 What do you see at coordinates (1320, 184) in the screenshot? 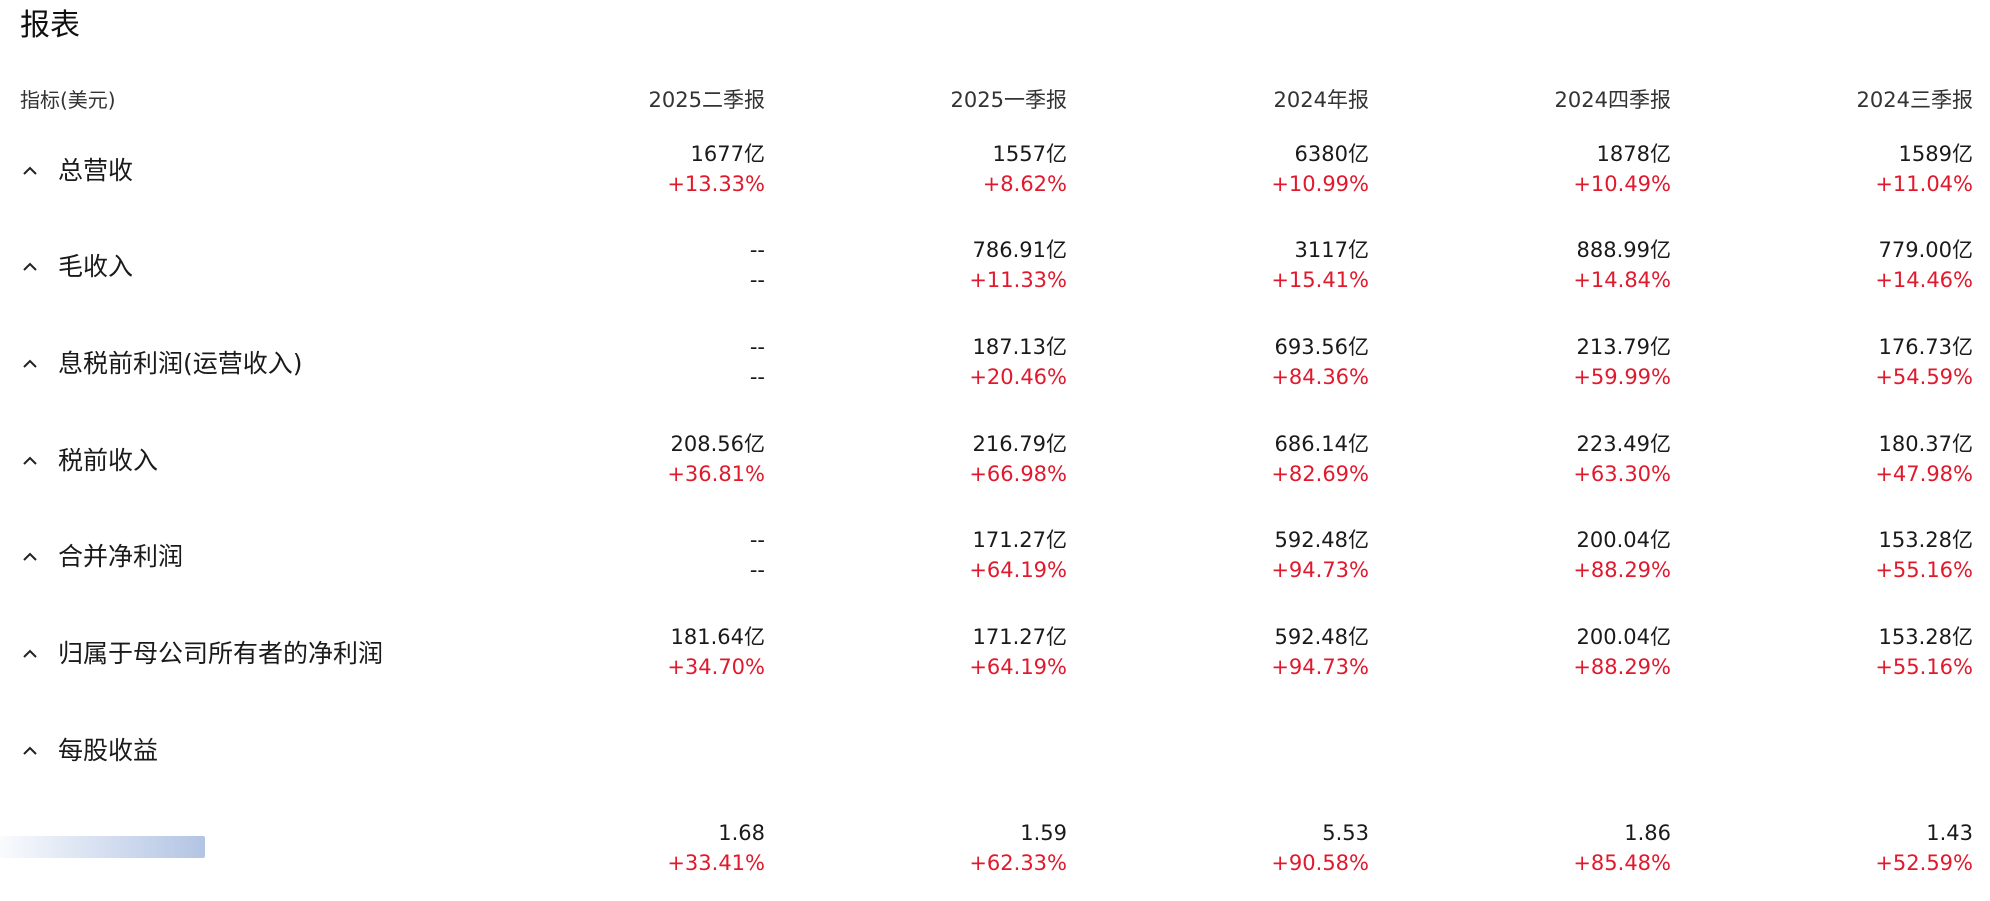
I see `cell-change: +10.99%` at bounding box center [1320, 184].